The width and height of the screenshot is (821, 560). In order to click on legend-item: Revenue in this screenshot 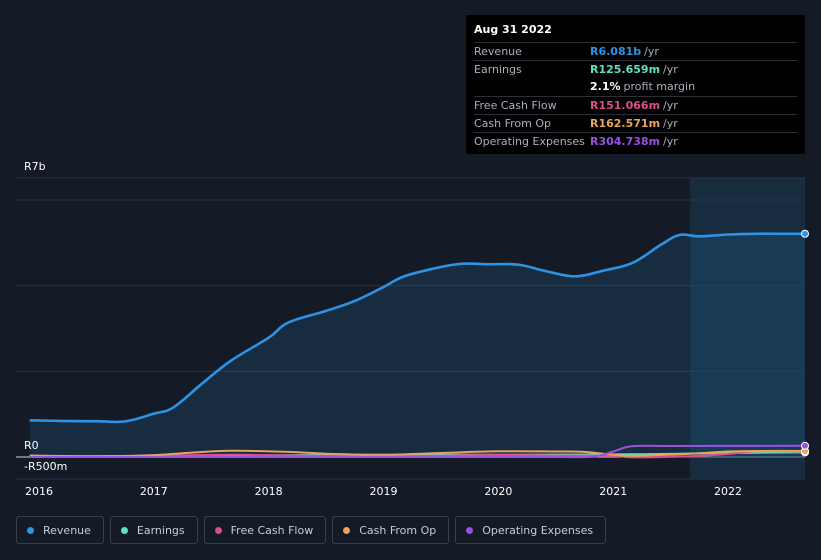, I will do `click(60, 530)`.